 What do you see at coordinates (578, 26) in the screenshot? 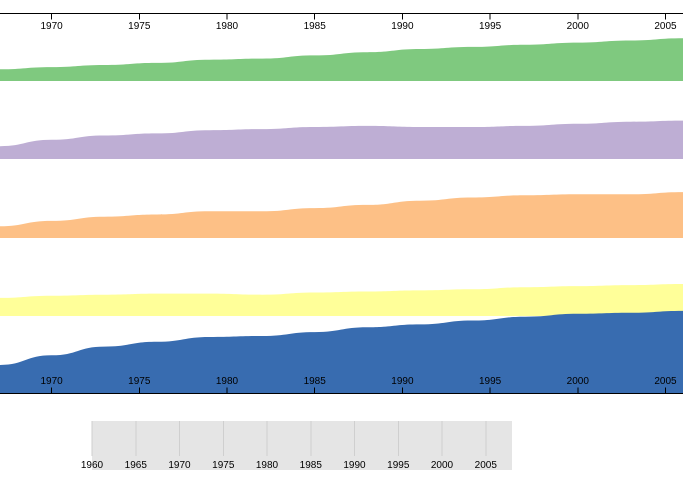
I see `top-axis-tick-label: 2000` at bounding box center [578, 26].